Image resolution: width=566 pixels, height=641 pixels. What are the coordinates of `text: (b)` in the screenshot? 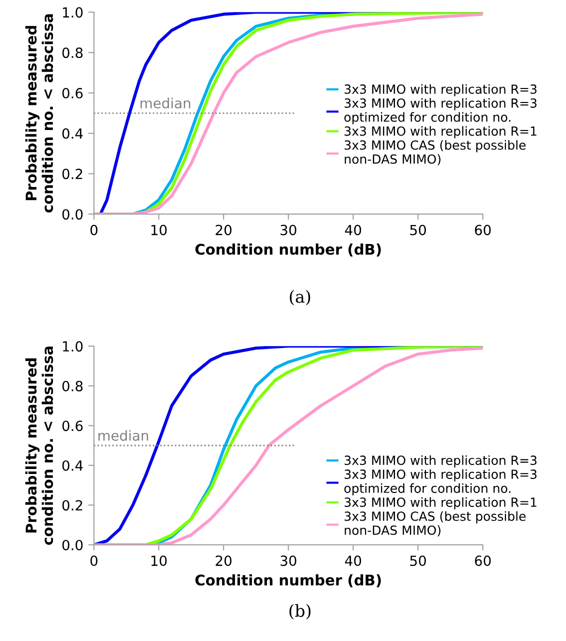 It's located at (299, 612).